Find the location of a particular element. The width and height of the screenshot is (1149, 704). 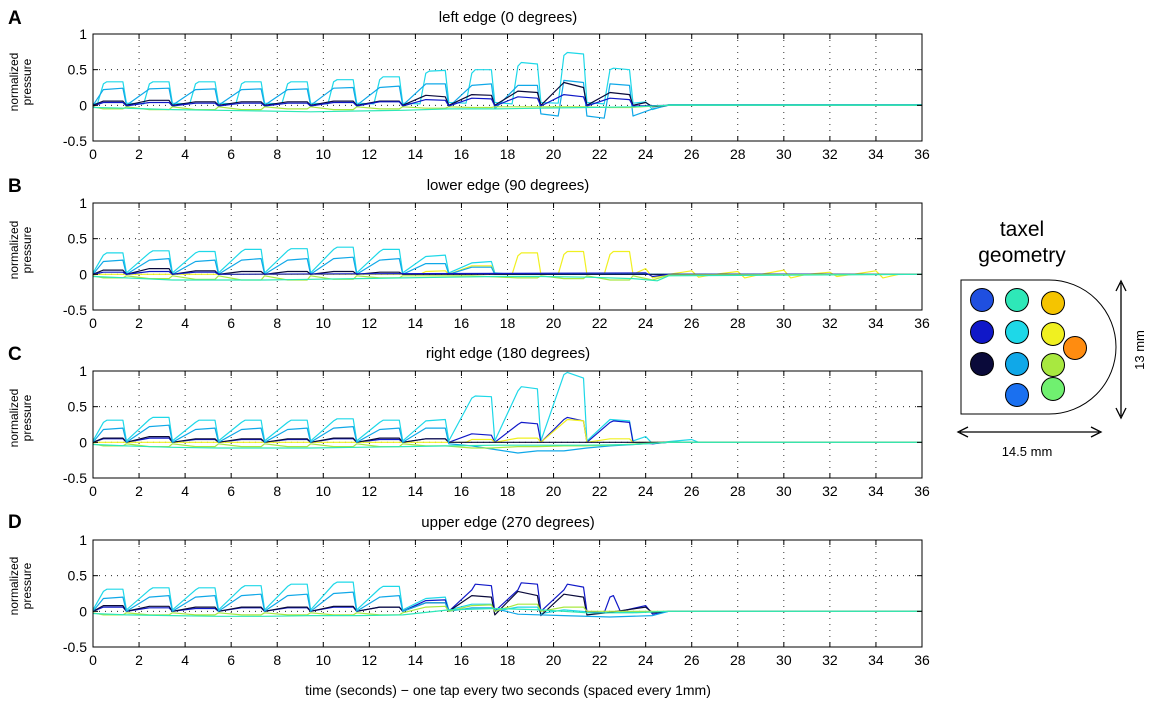

taxel-outline is located at coordinates (1038, 347).